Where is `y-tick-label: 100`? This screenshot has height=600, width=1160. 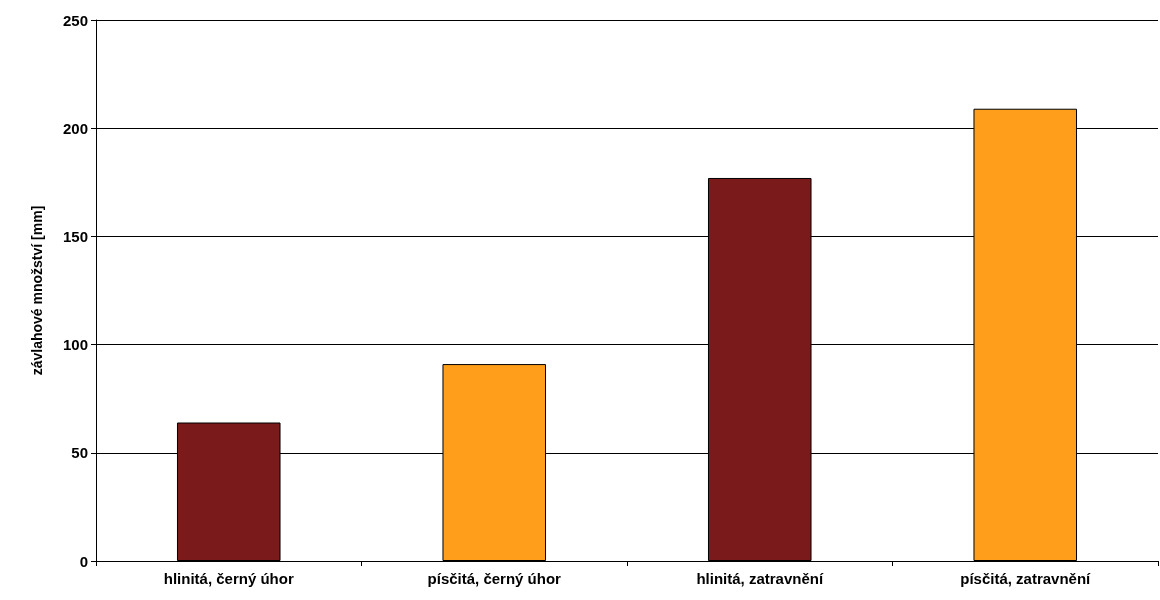 y-tick-label: 100 is located at coordinates (75, 345).